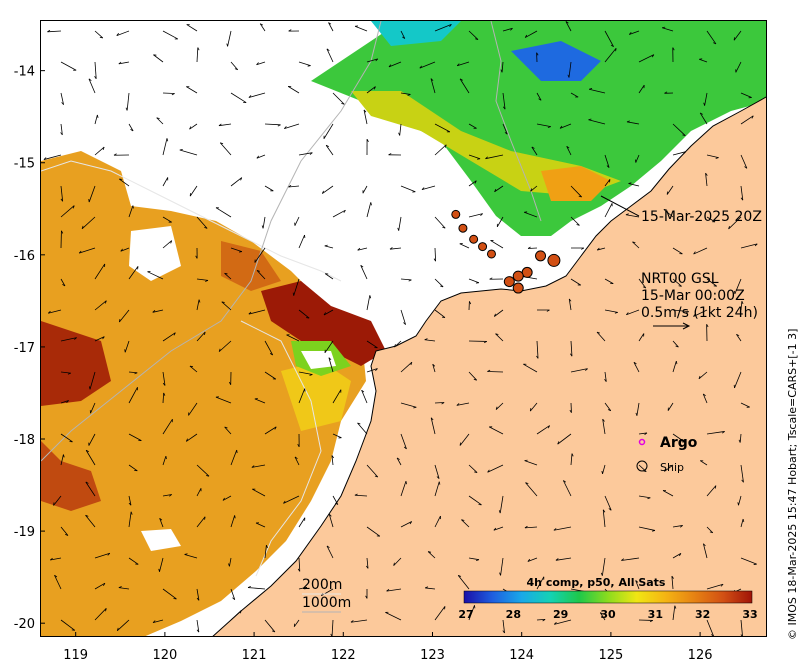 This screenshot has width=810, height=672. Describe the element at coordinates (254, 655) in the screenshot. I see `x-tick-label: 121` at that location.